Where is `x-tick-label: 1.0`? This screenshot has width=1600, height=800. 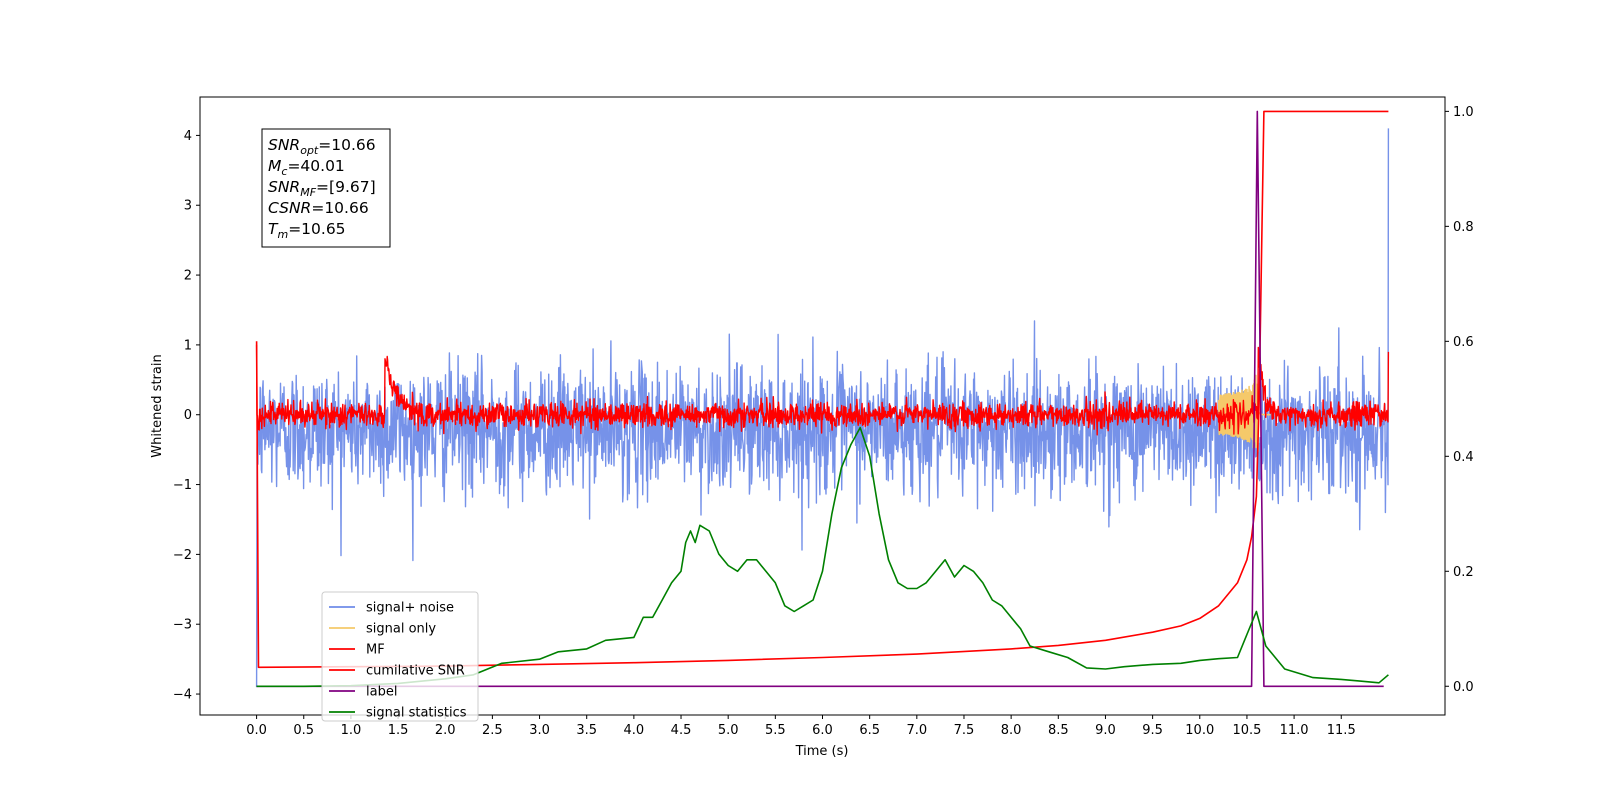
x-tick-label: 1.0 is located at coordinates (351, 730).